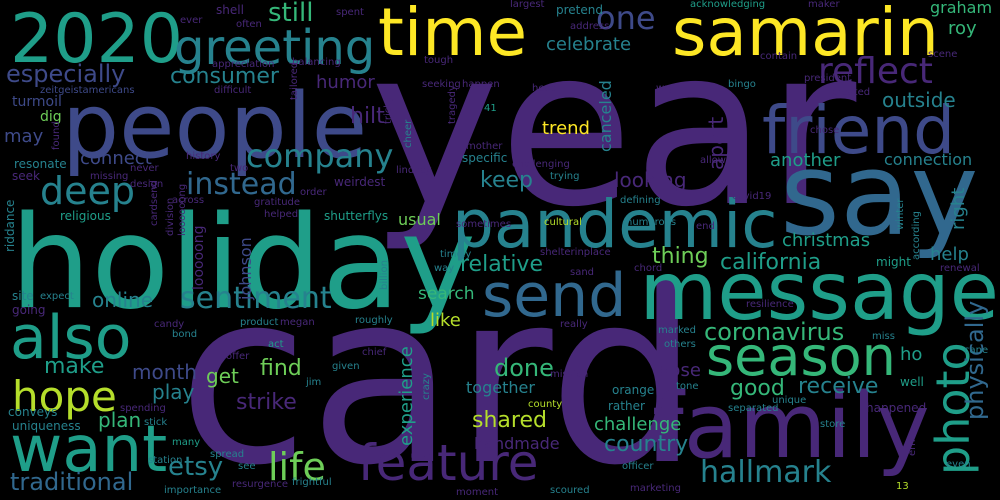 Image resolution: width=1000 pixels, height=500 pixels. Describe the element at coordinates (713, 160) in the screenshot. I see `word-allow: allow` at that location.